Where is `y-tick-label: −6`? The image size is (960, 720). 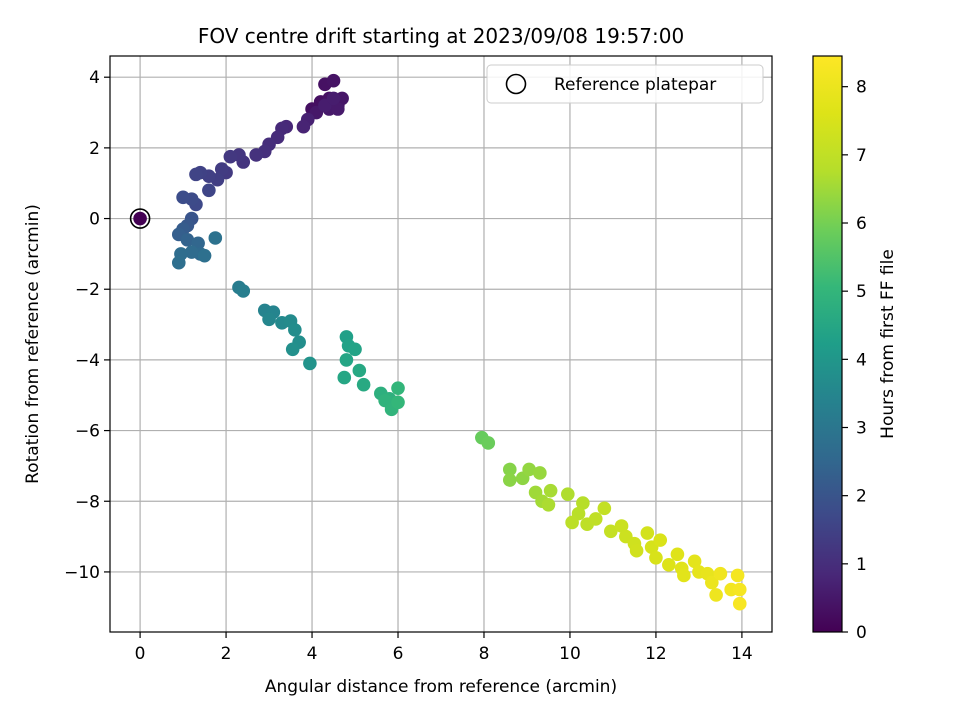
y-tick-label: −6 is located at coordinates (87, 432).